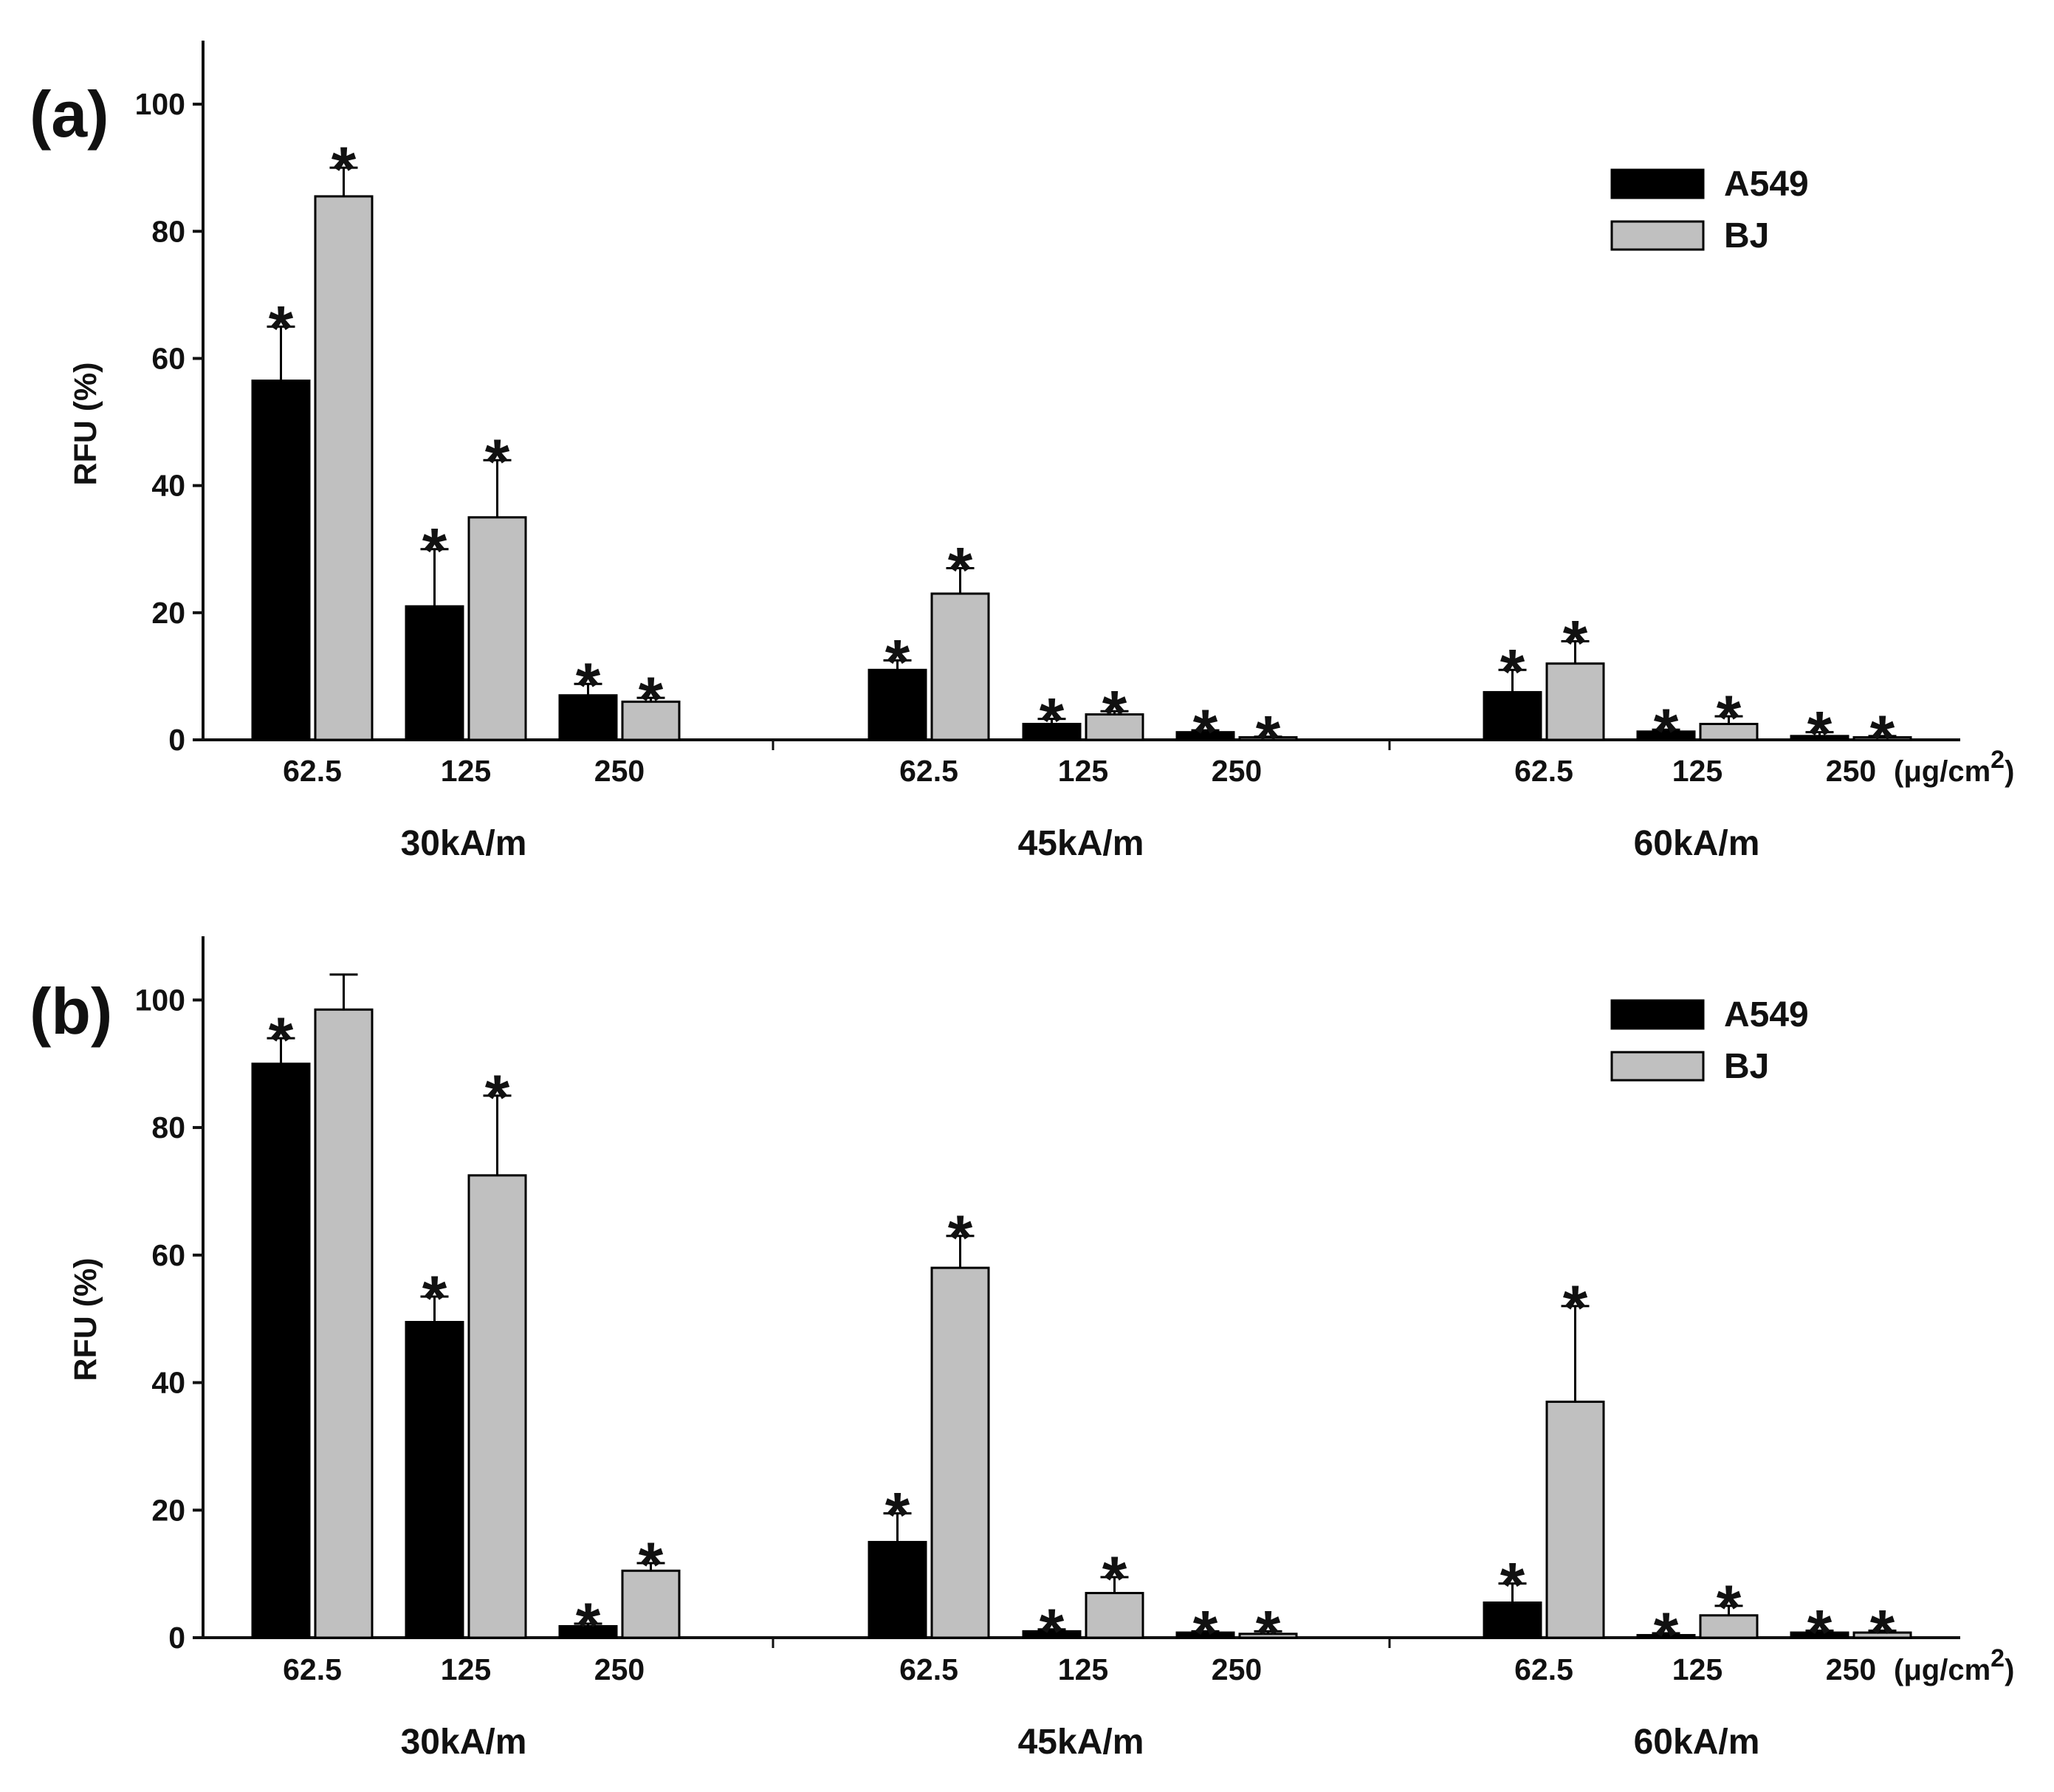 The height and width of the screenshot is (1792, 2054). Describe the element at coordinates (168, 486) in the screenshot. I see `y-tick-label: 40` at that location.